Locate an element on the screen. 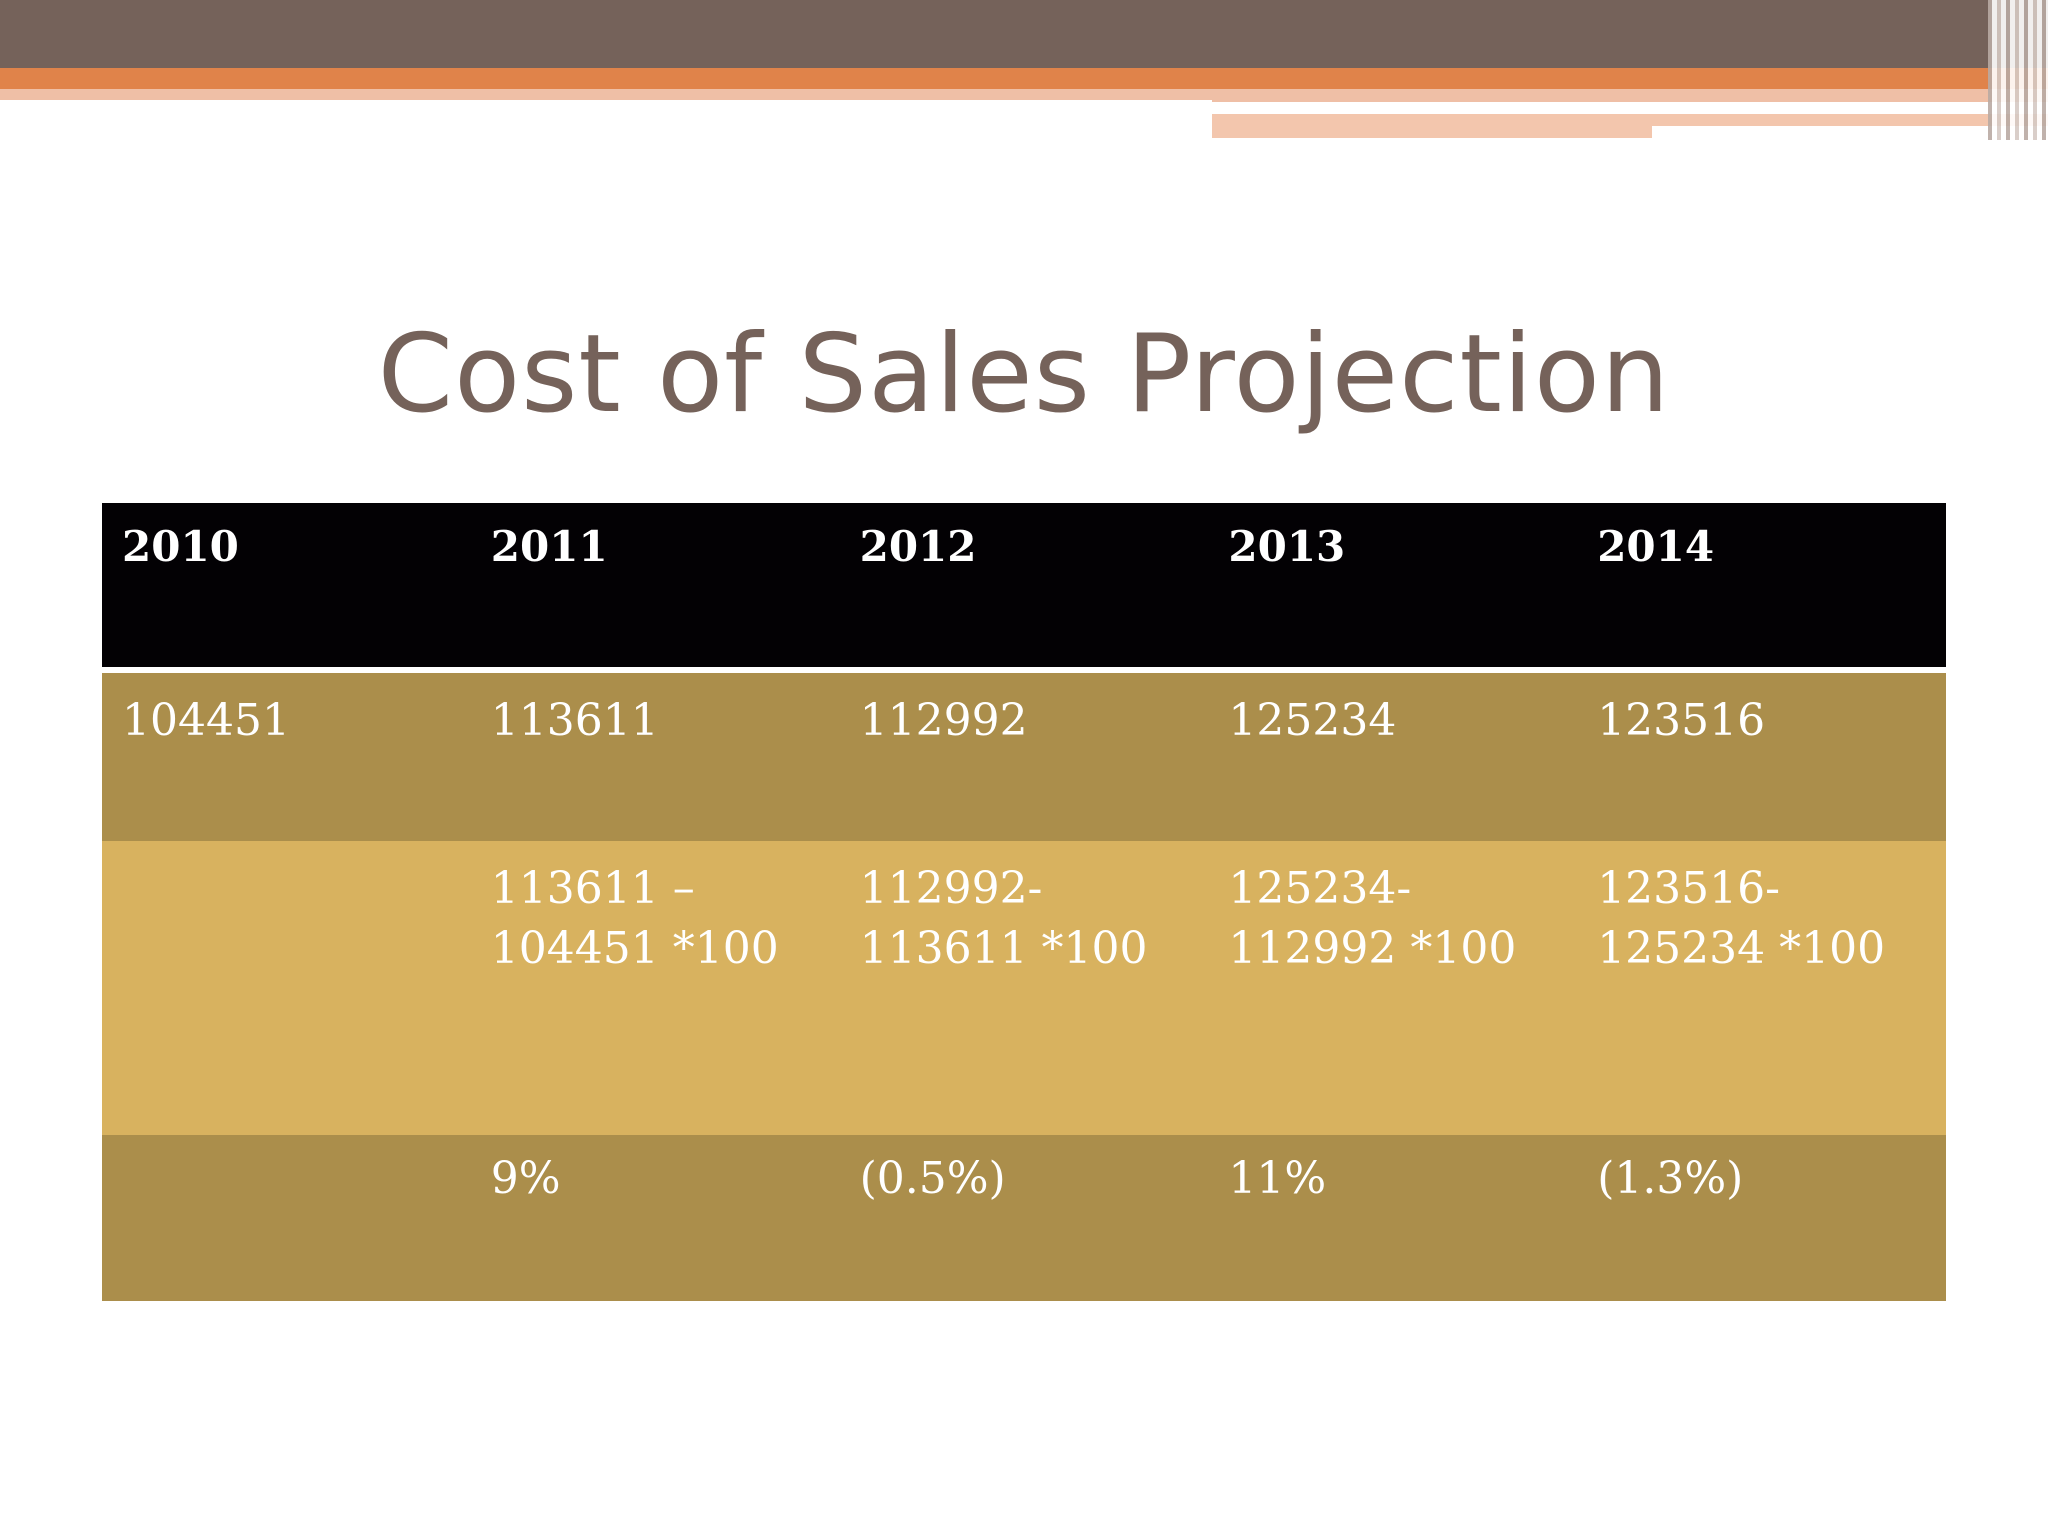  header-cell-2012: 2012 is located at coordinates (1024, 588).